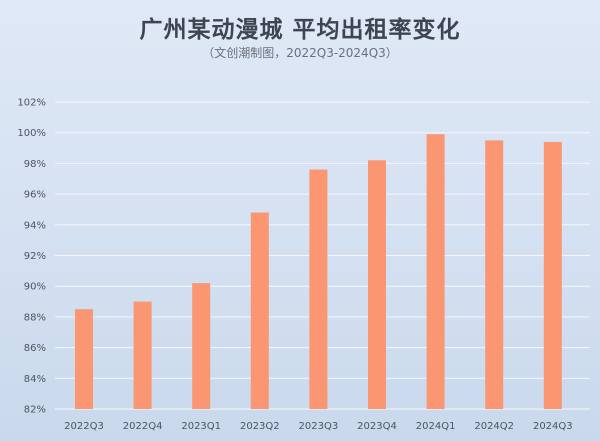  What do you see at coordinates (35, 164) in the screenshot?
I see `y-tick-label: 98%` at bounding box center [35, 164].